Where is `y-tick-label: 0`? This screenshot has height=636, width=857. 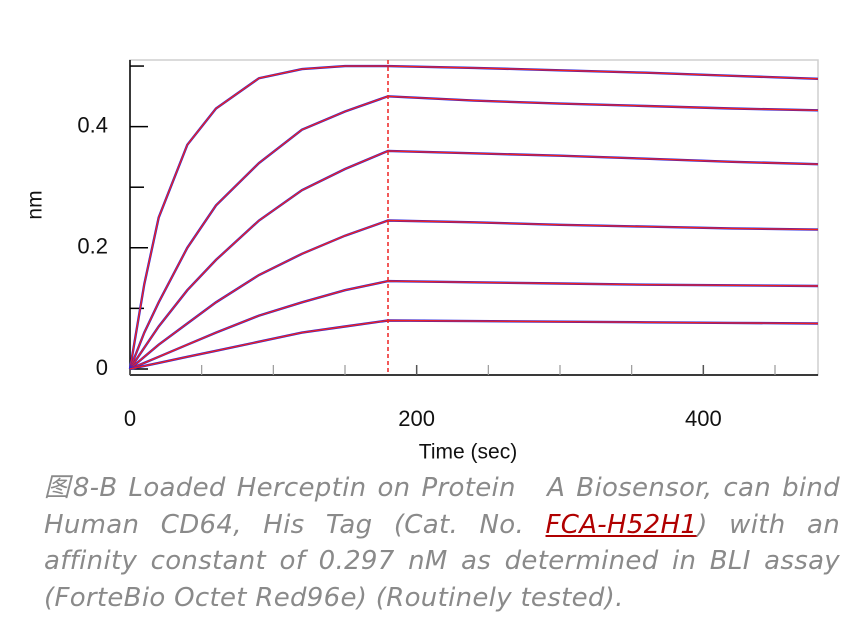 y-tick-label: 0 is located at coordinates (102, 367).